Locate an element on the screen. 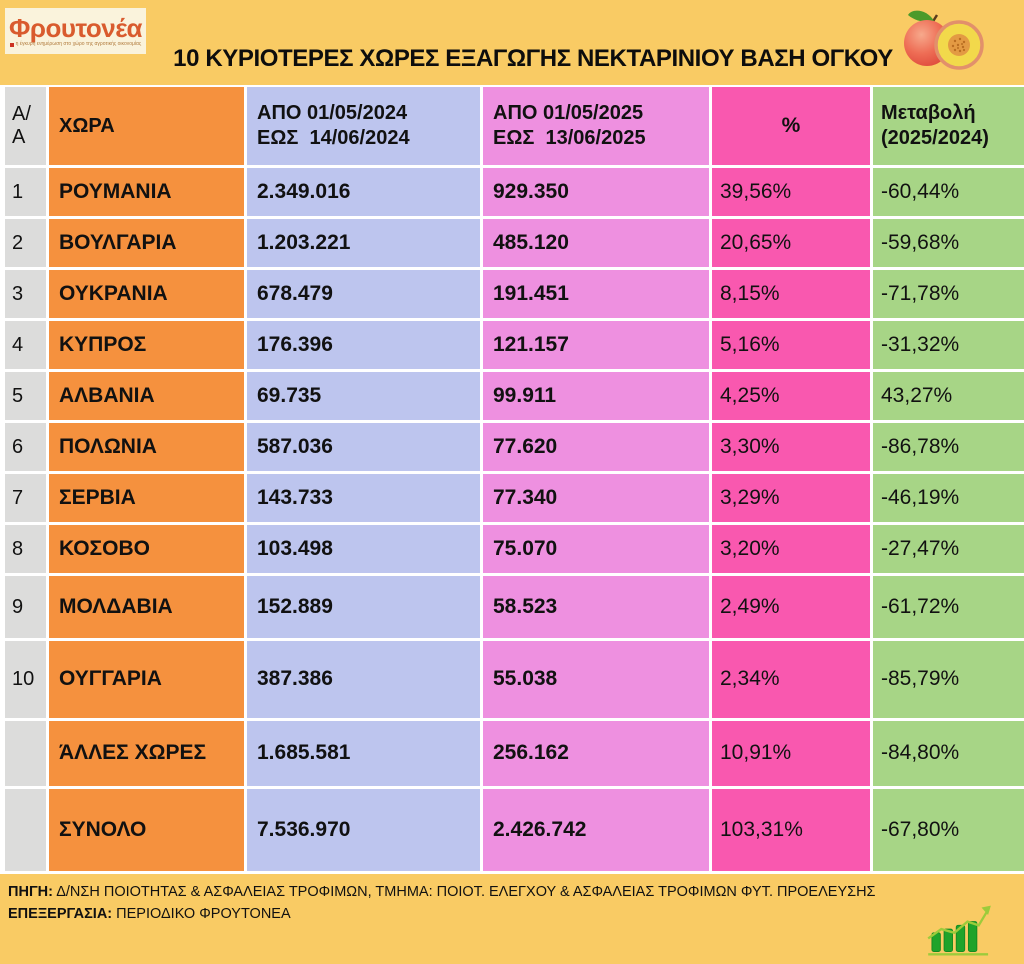 This screenshot has height=964, width=1024. share-percent: 103,31% is located at coordinates (791, 830).